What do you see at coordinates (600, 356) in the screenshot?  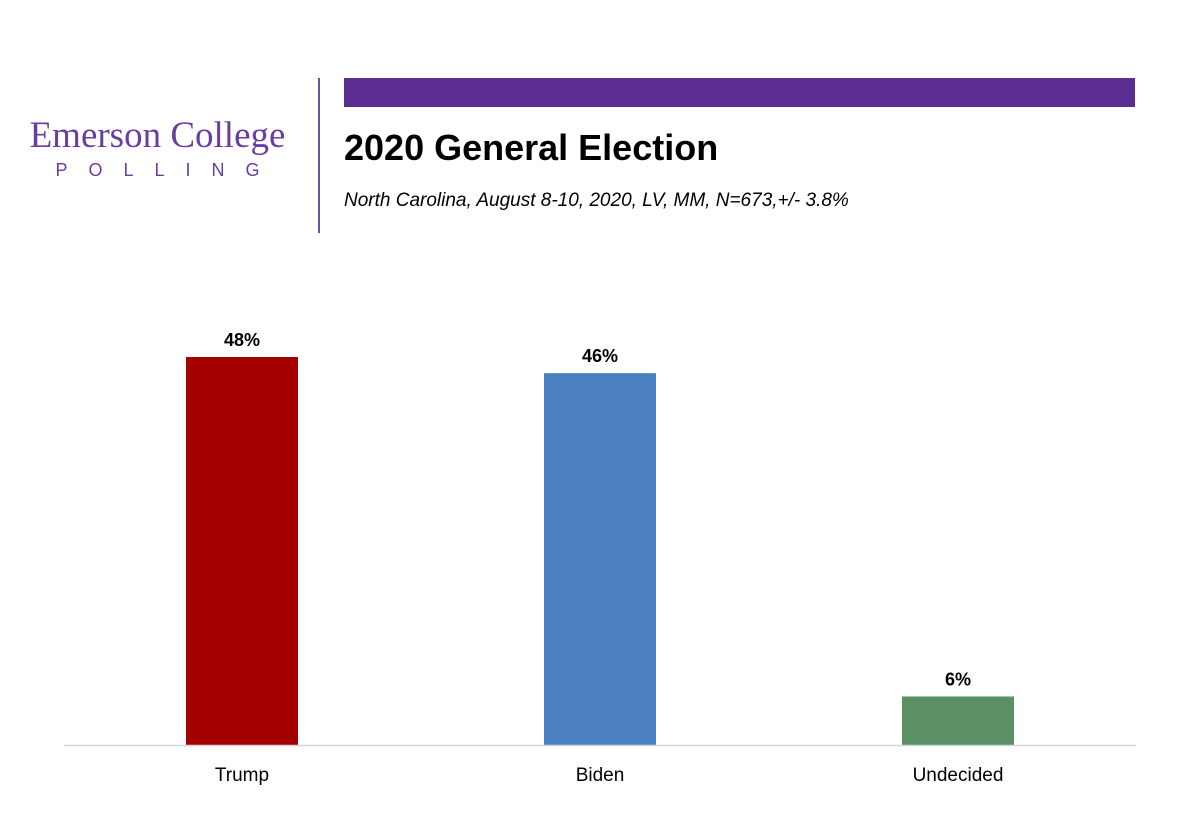 I see `data-label-biden: 46%` at bounding box center [600, 356].